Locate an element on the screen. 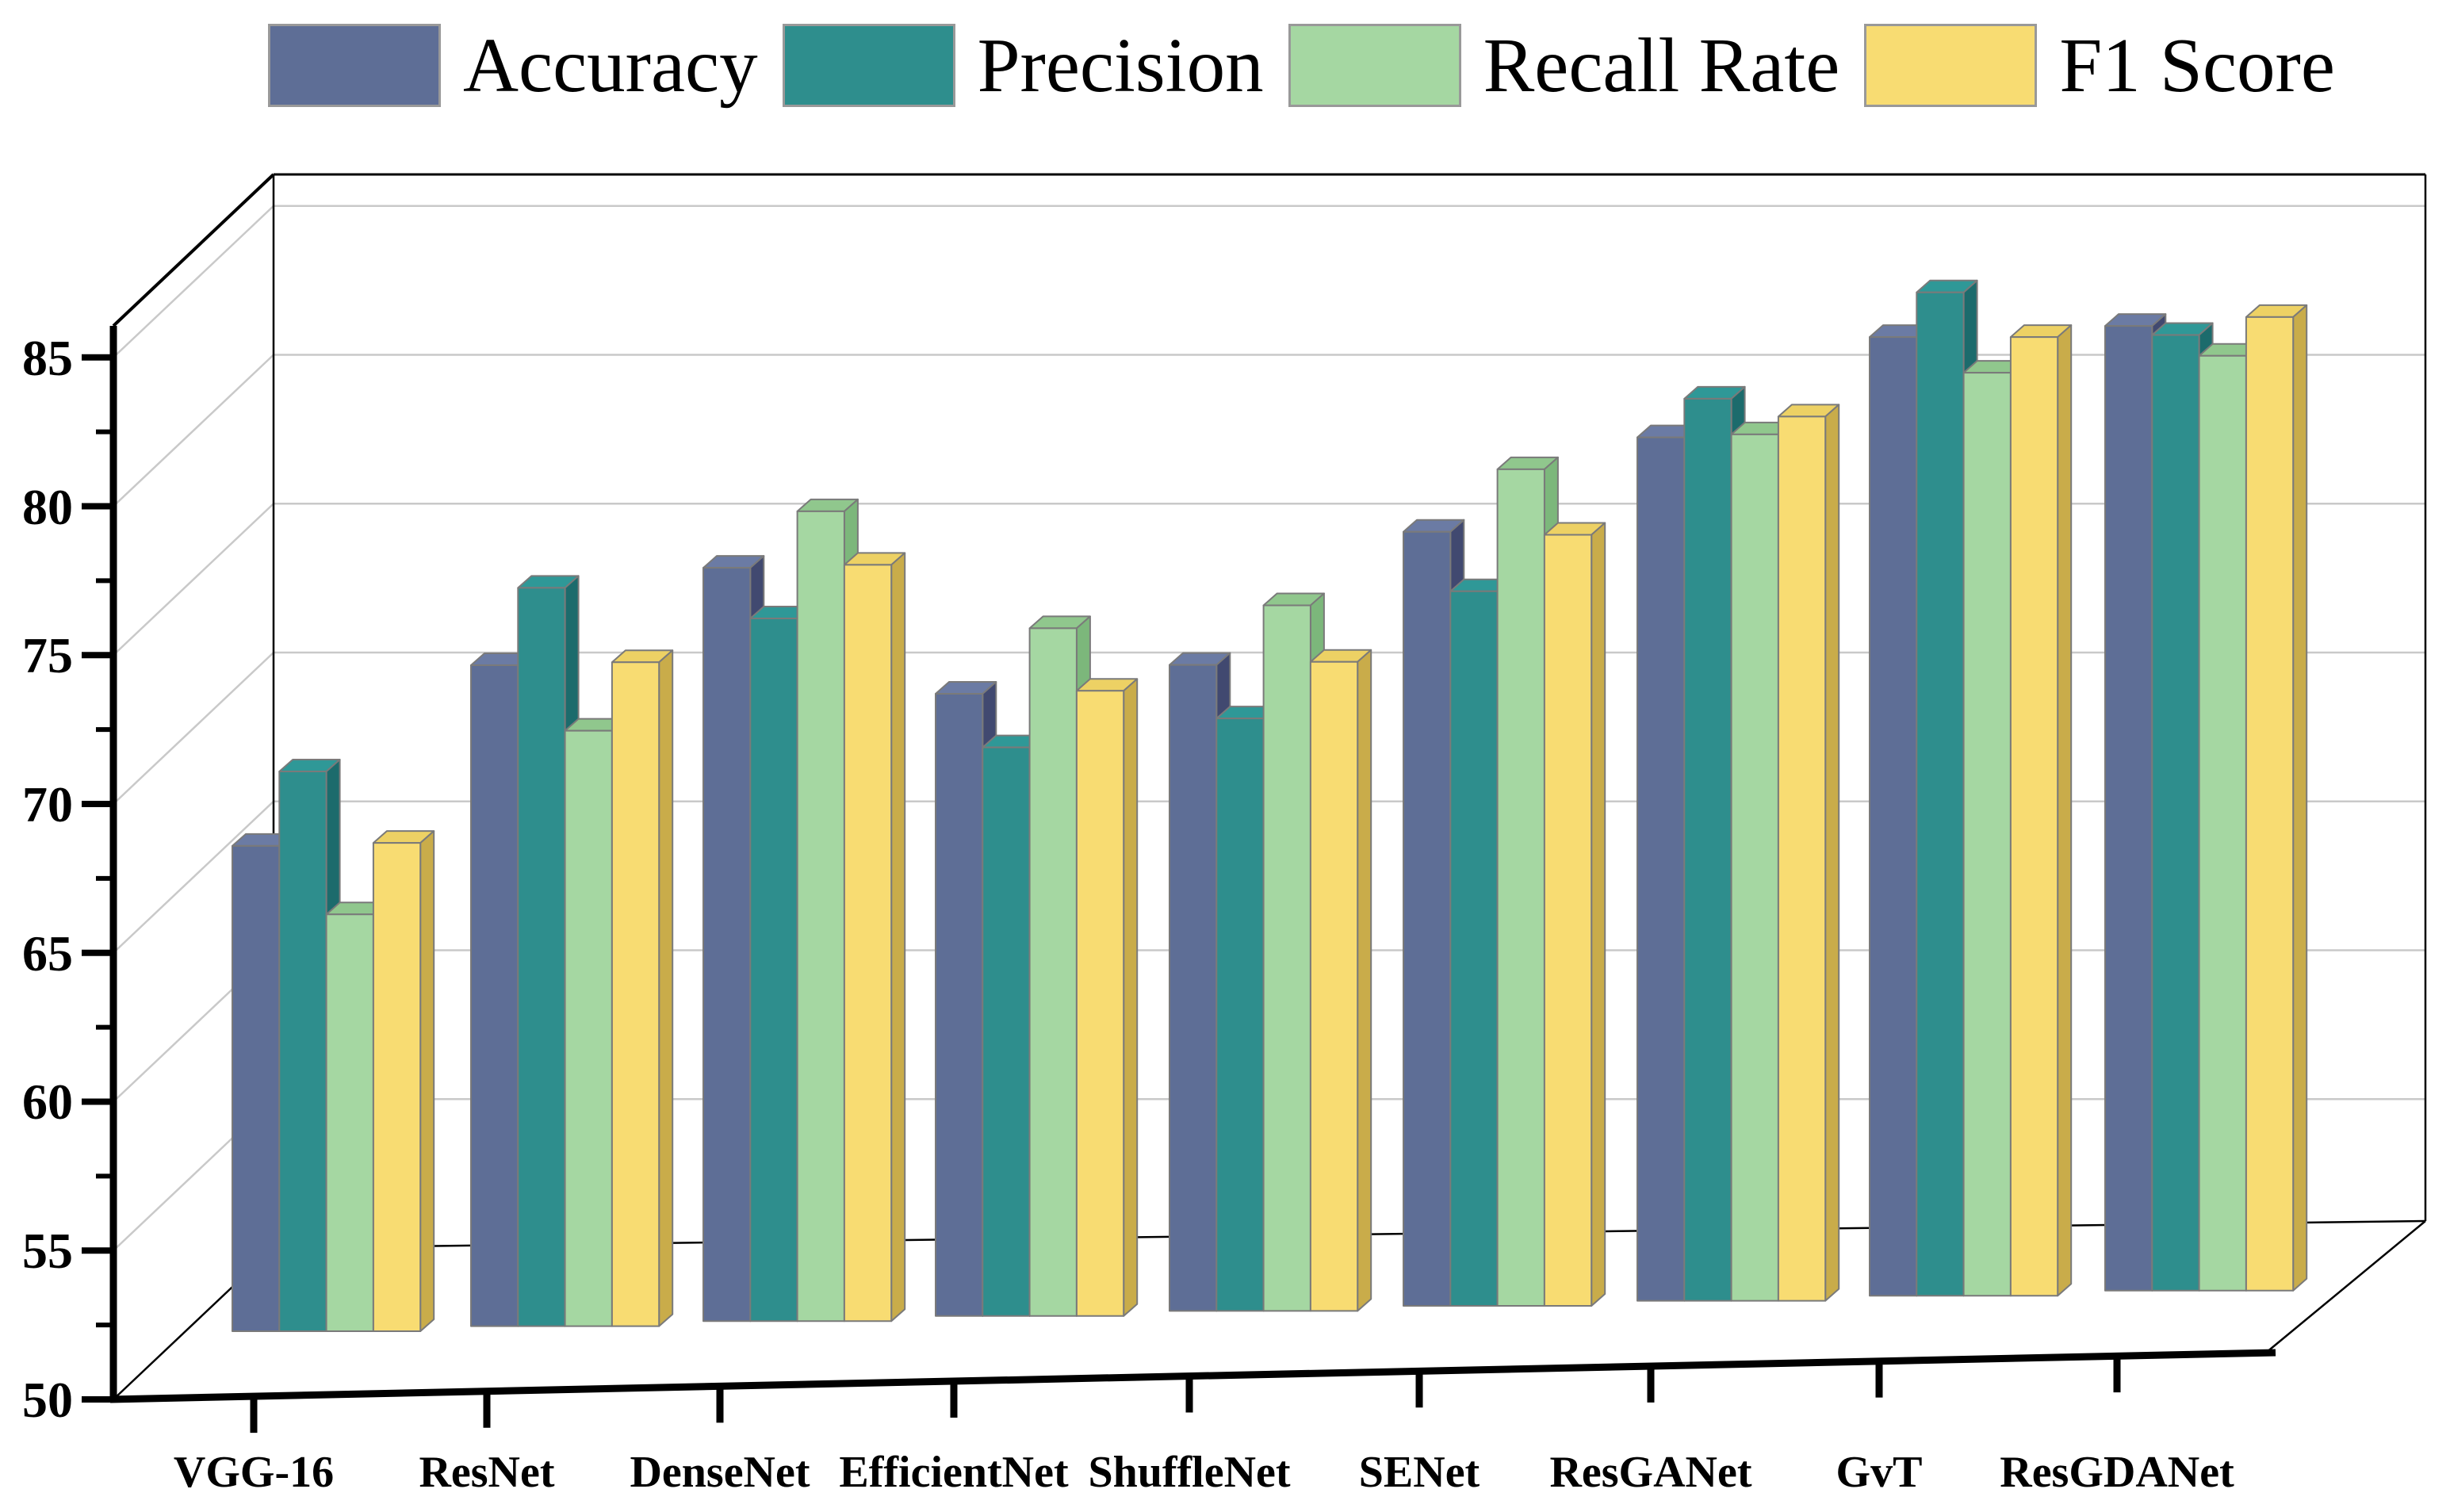 Image resolution: width=2450 pixels, height=1512 pixels. category-label: ResNet is located at coordinates (486, 1472).